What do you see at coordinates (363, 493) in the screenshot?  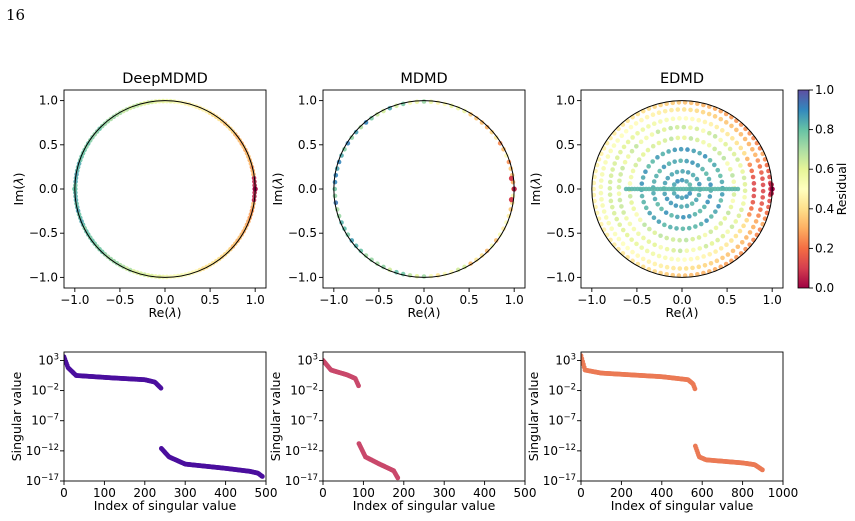 I see `x-tick-label: 100` at bounding box center [363, 493].